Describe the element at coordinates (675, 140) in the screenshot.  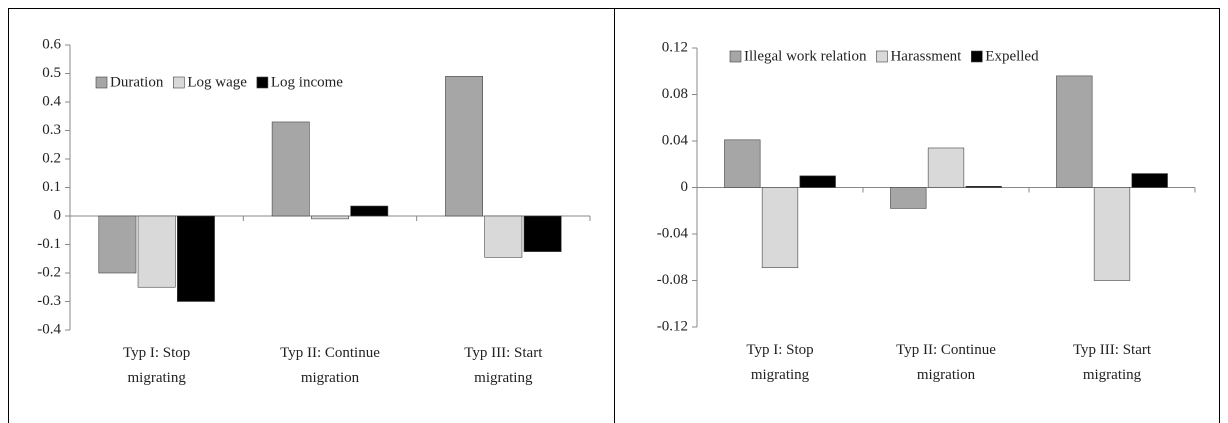
I see `y-tick-label: 0.04` at that location.